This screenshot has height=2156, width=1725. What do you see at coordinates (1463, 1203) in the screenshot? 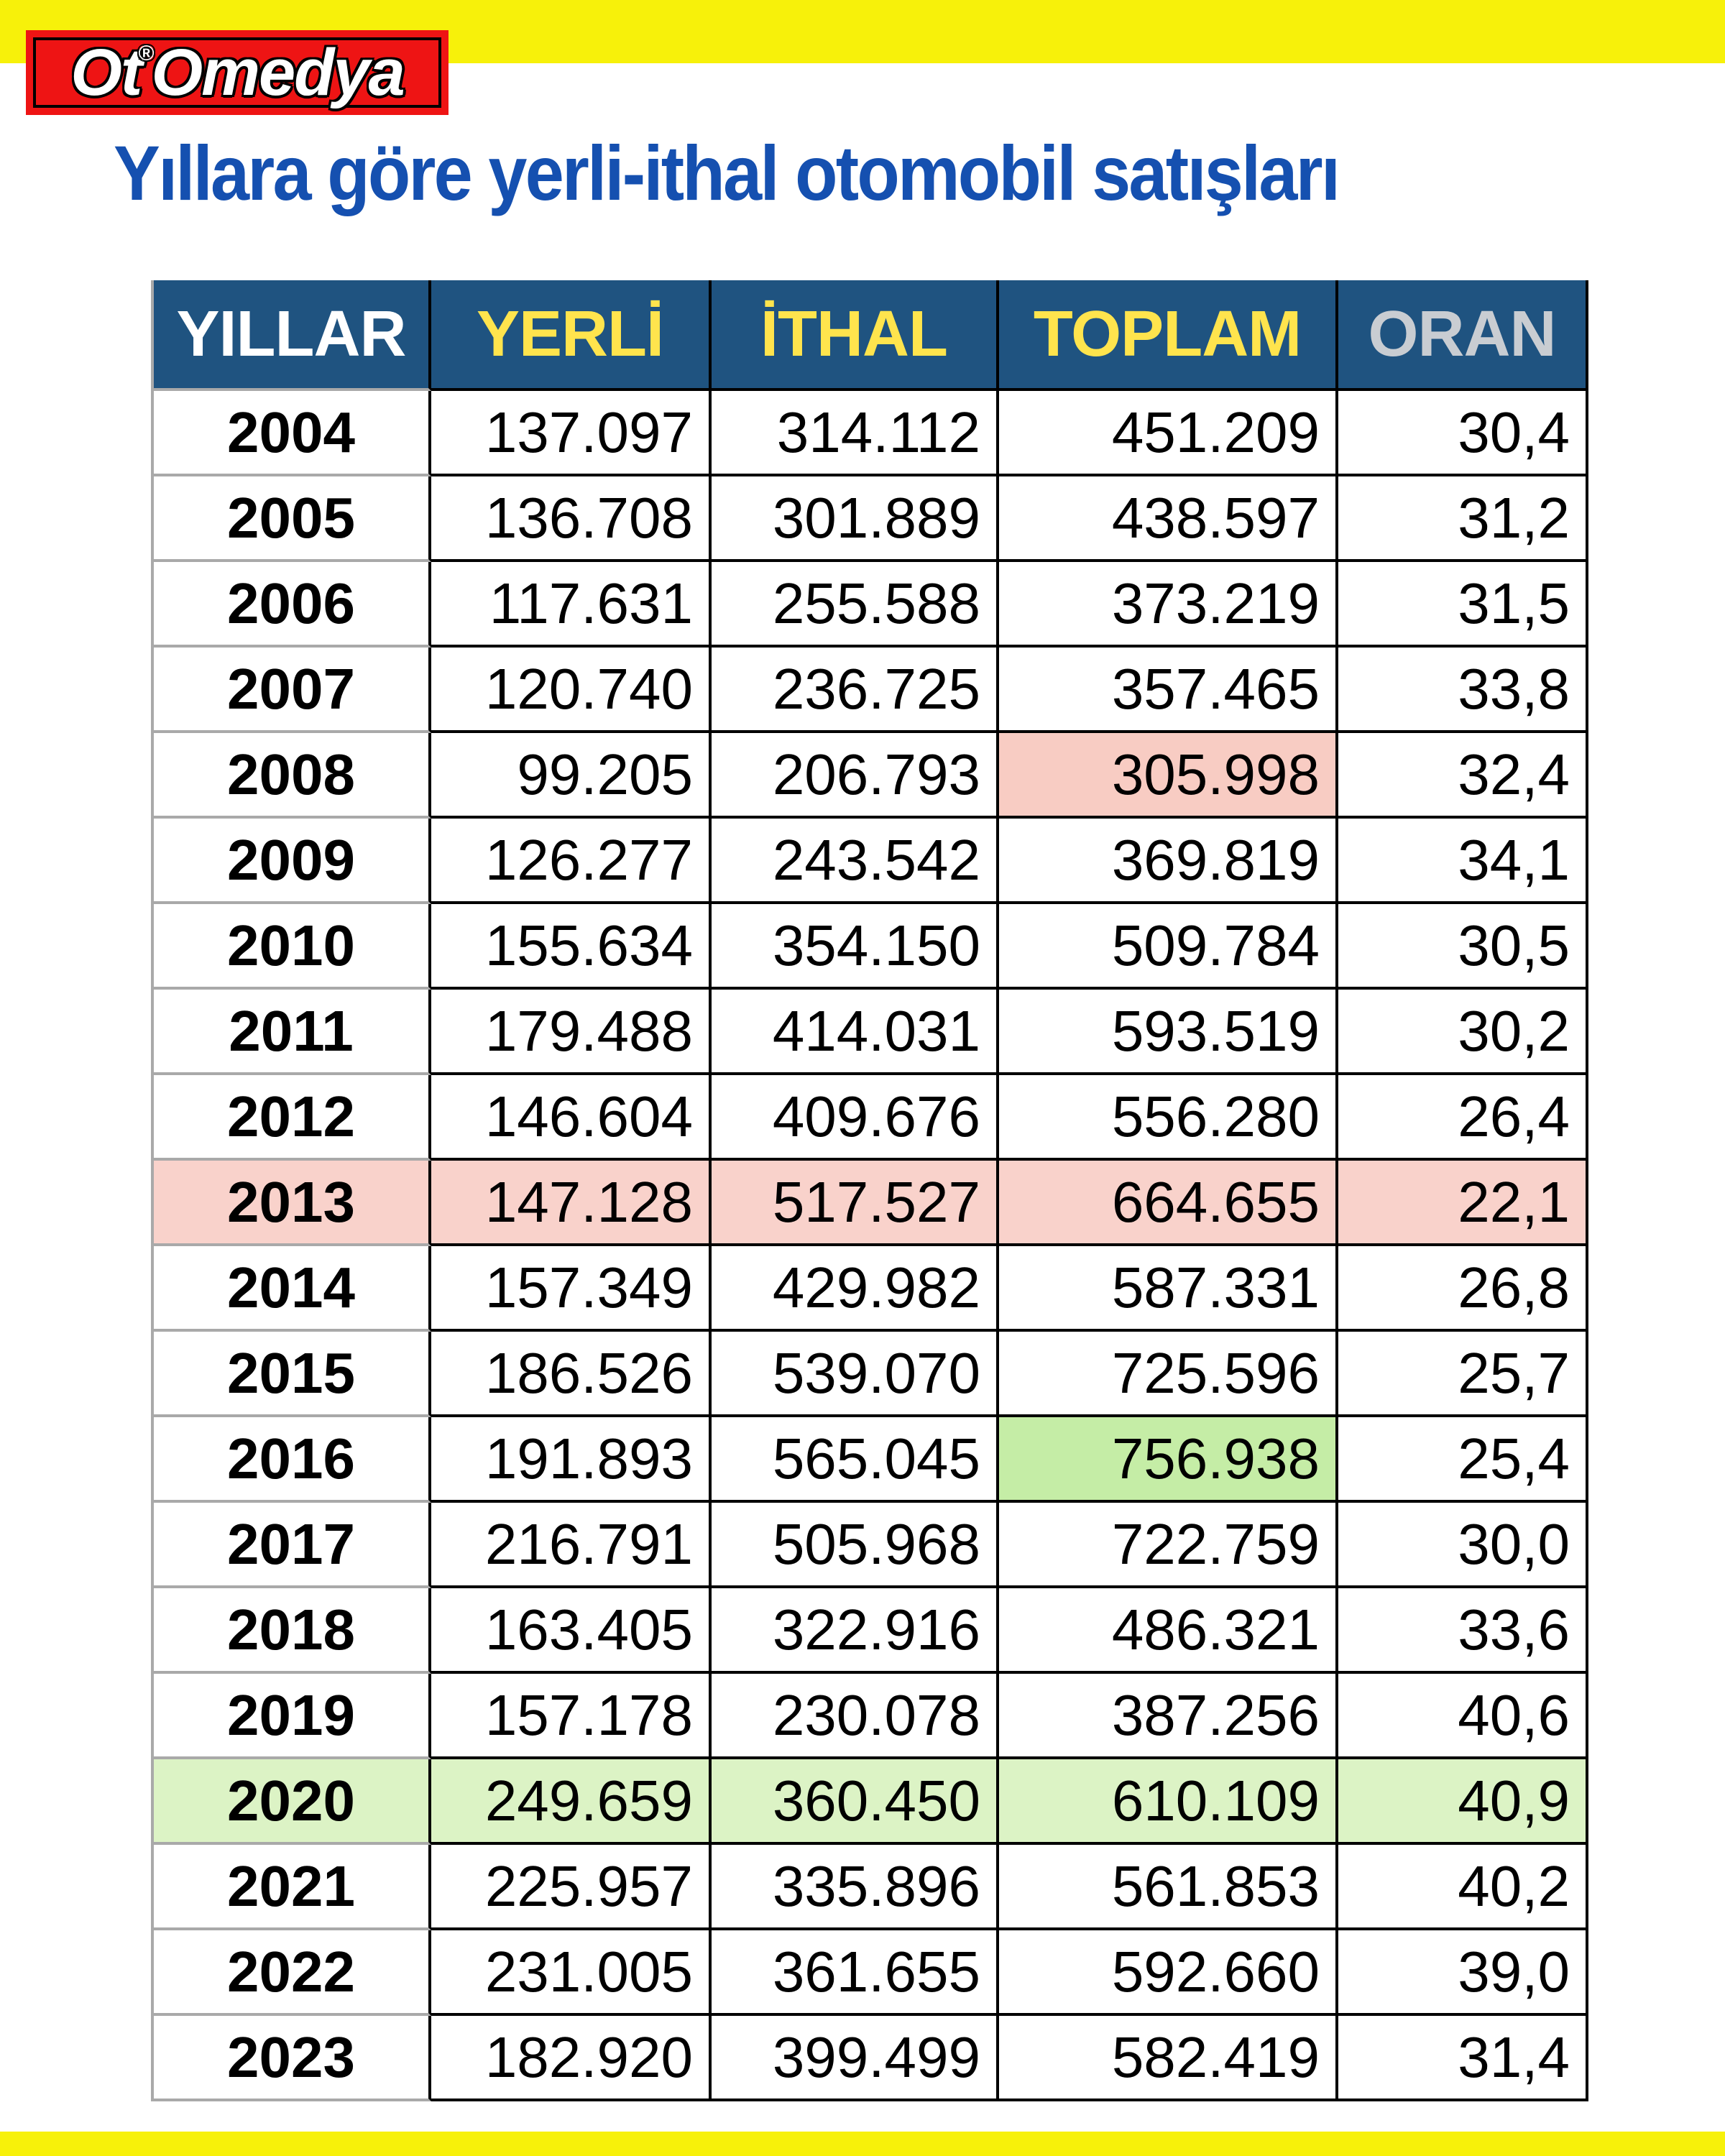
I see `cell-oran-2013: 22,1` at bounding box center [1463, 1203].